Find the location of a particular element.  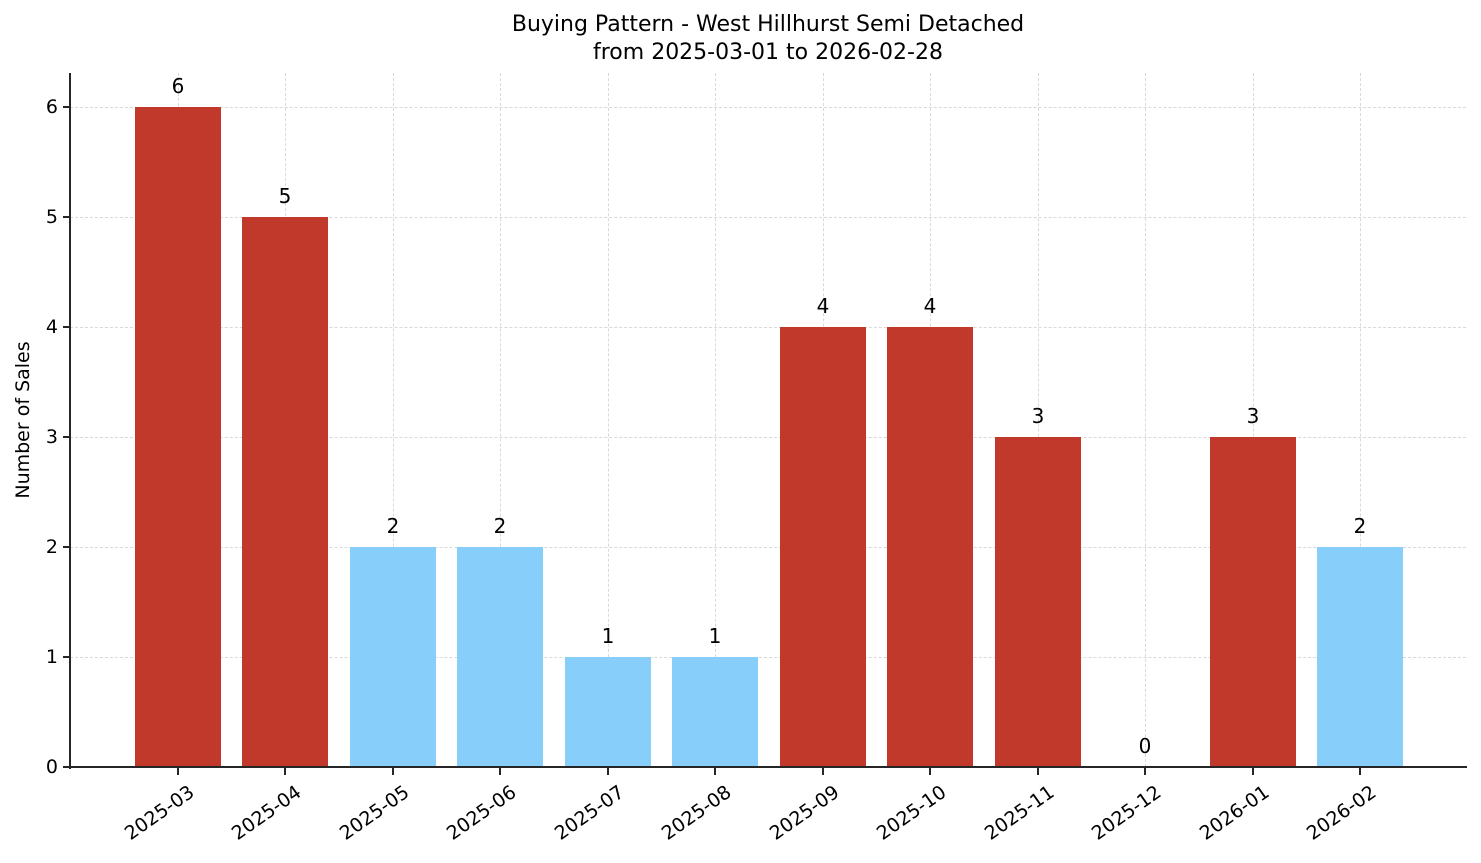

y-tick-label: 6 is located at coordinates (51, 107).